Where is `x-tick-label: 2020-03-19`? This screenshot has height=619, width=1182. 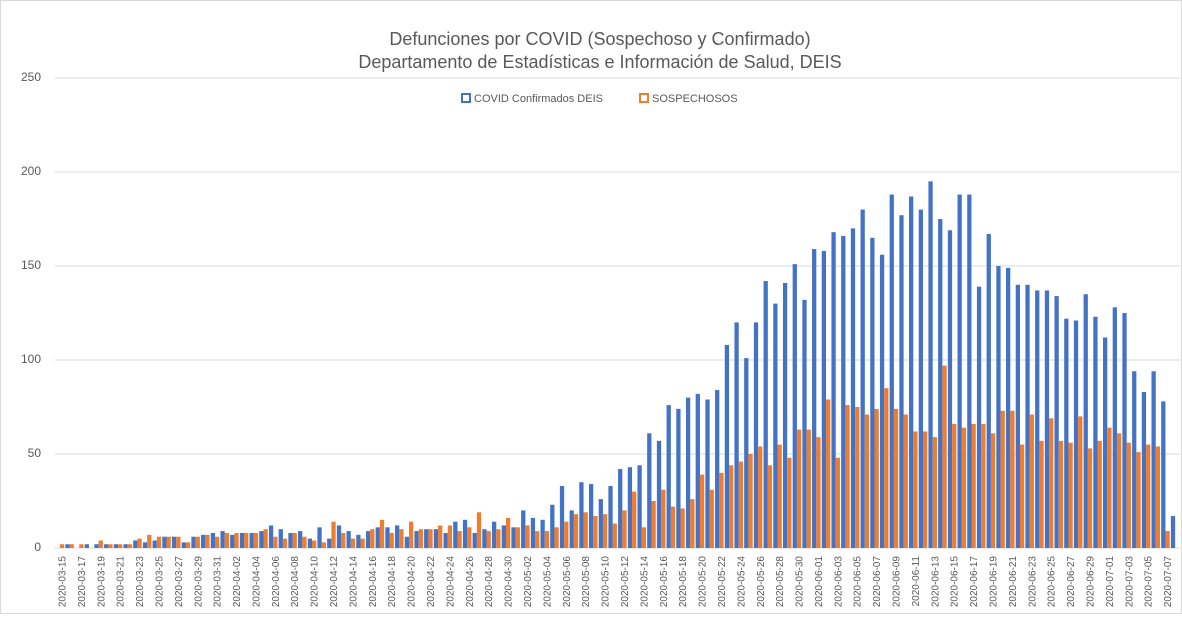 x-tick-label: 2020-03-19 is located at coordinates (101, 582).